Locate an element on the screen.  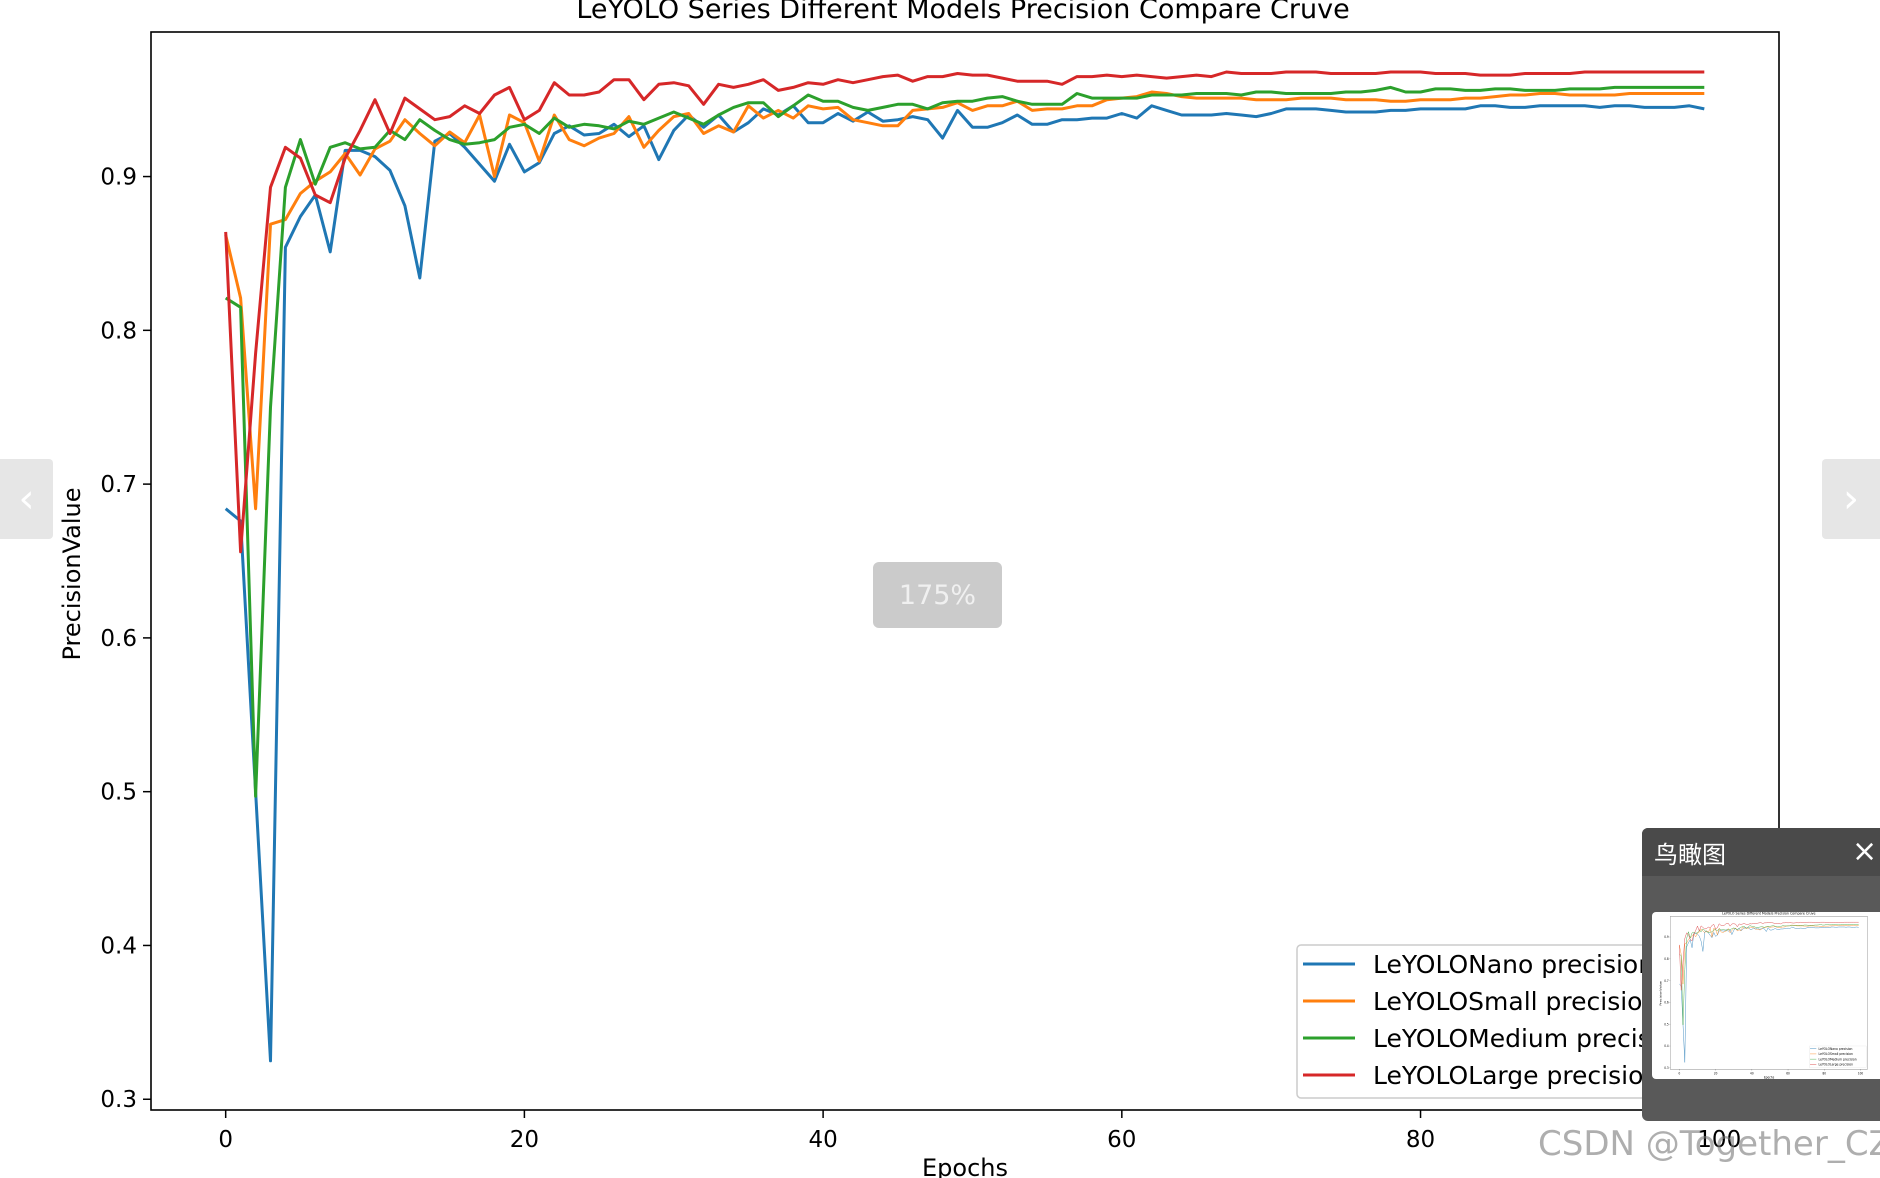
next-image-button: › is located at coordinates (1851, 499).